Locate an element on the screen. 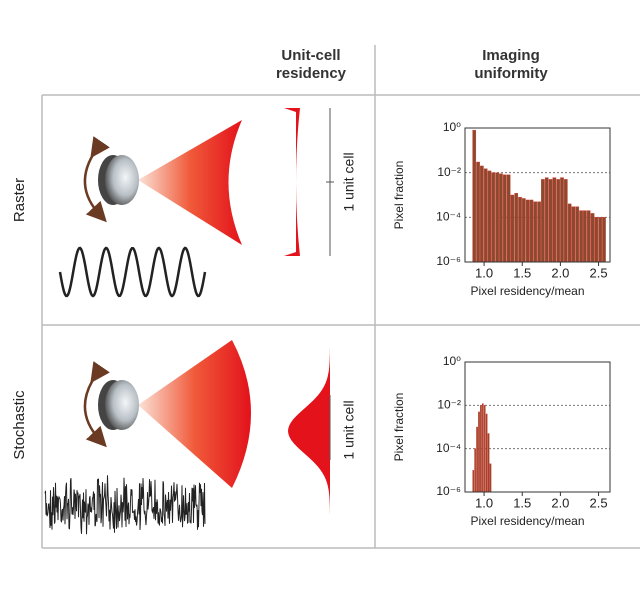 The width and height of the screenshot is (640, 593). column-header: Unit-cell residency is located at coordinates (311, 64).